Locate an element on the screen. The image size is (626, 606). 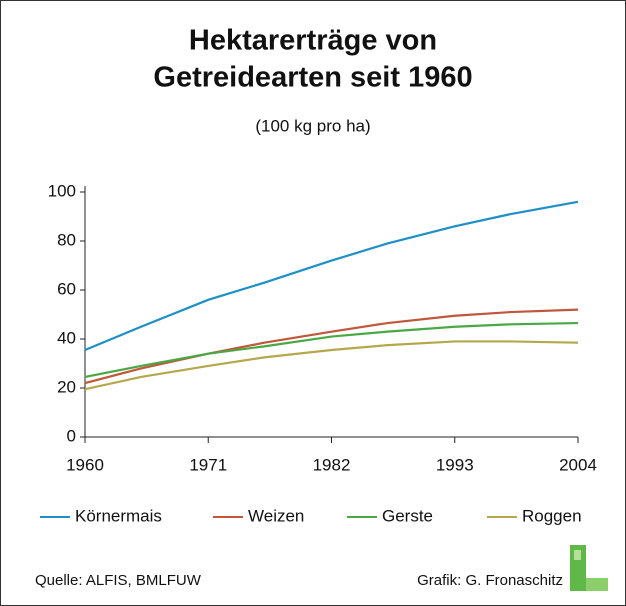
chart-title: Hektarerträge von is located at coordinates (313, 41).